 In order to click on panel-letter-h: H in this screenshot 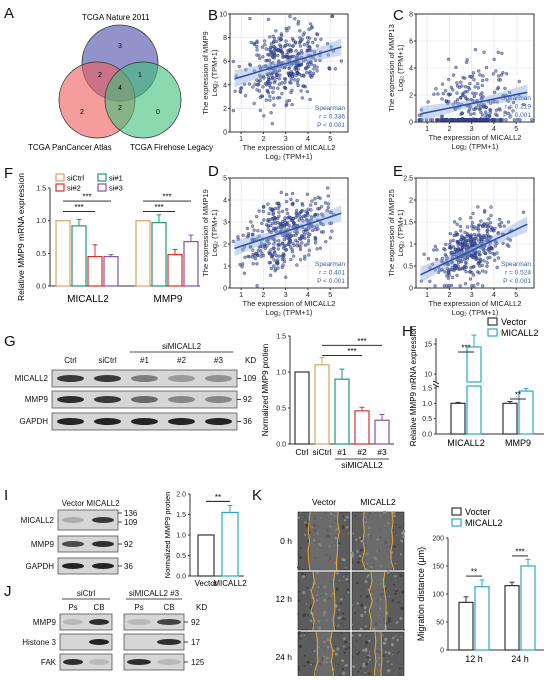, I will do `click(407, 331)`.